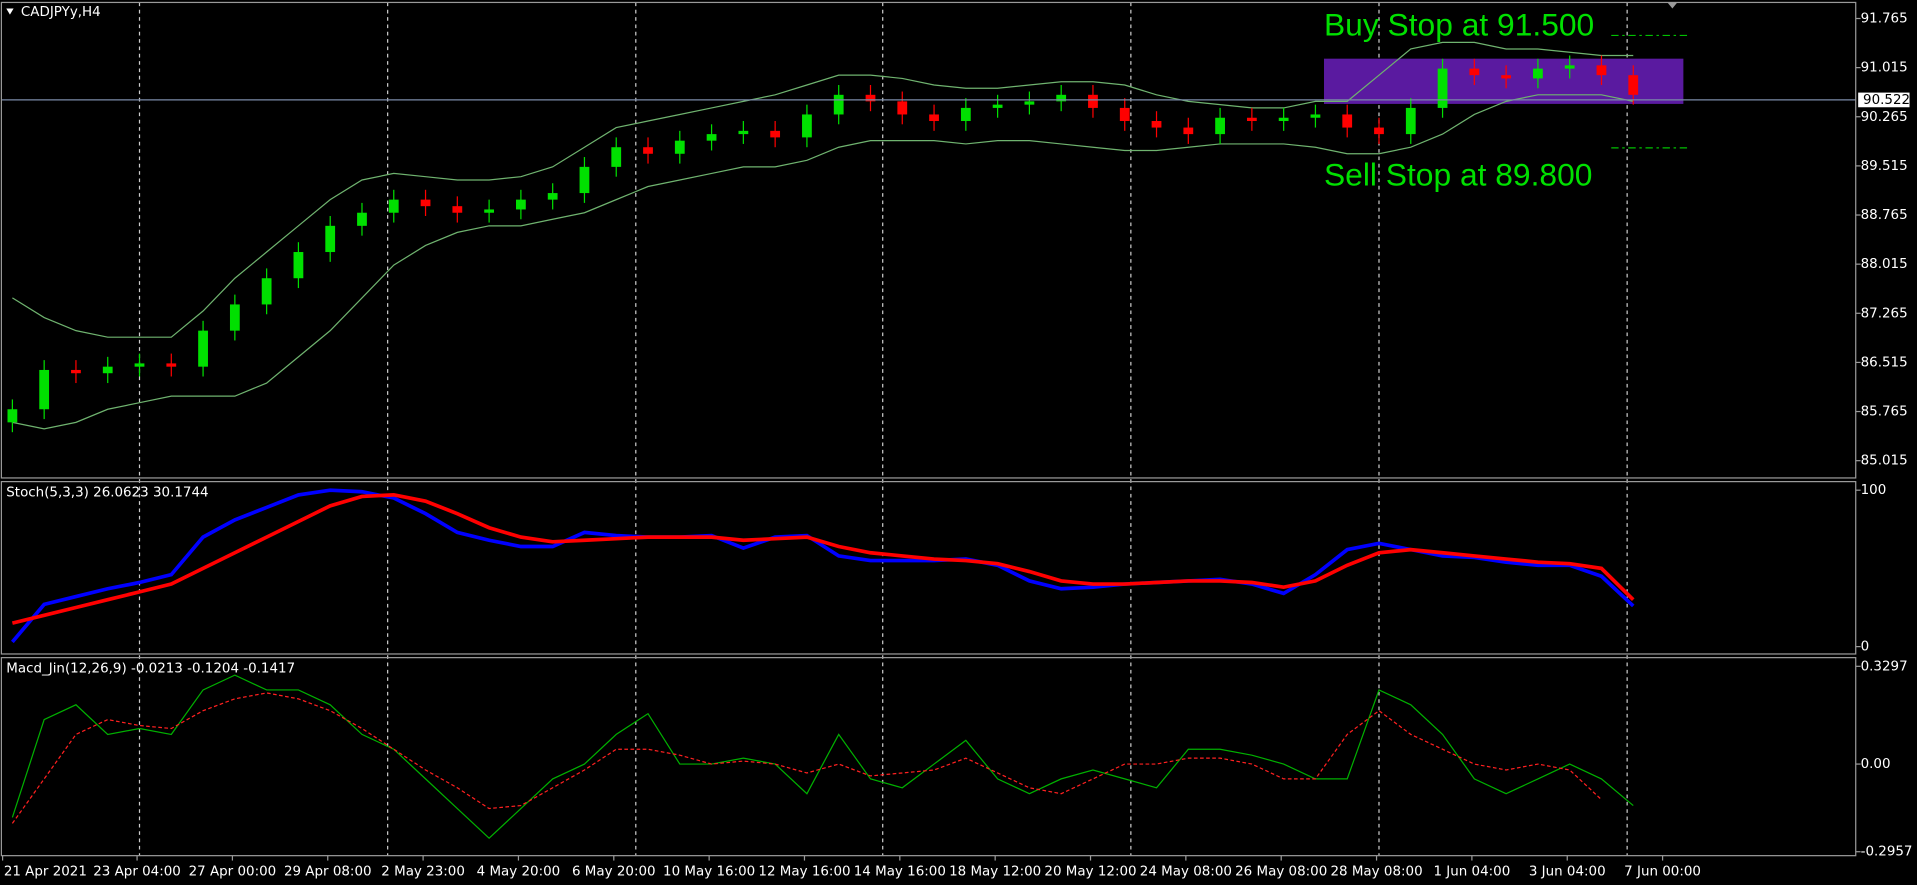  I want to click on x-tick-label: 20 May 12:00, so click(1090, 872).